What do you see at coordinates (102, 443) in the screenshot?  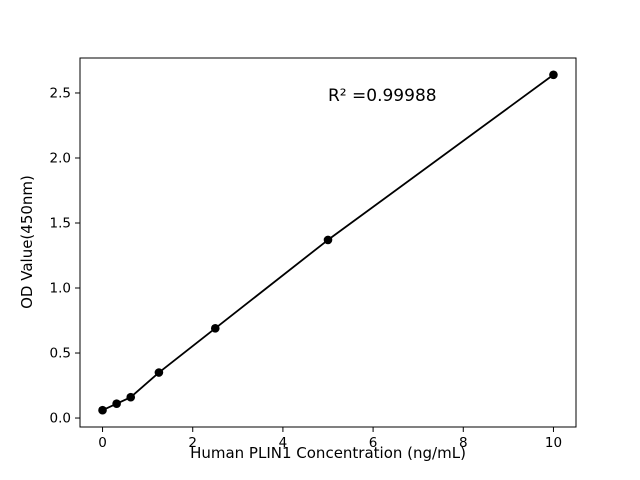 I see `x-tick-label: 0` at bounding box center [102, 443].